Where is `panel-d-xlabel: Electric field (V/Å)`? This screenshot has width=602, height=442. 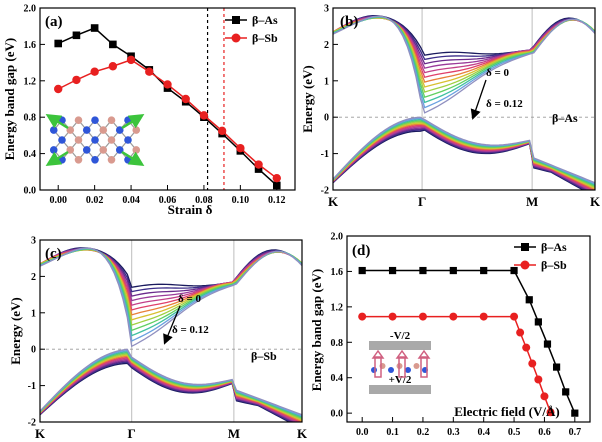 panel-d-xlabel: Electric field (V/Å) is located at coordinates (506, 411).